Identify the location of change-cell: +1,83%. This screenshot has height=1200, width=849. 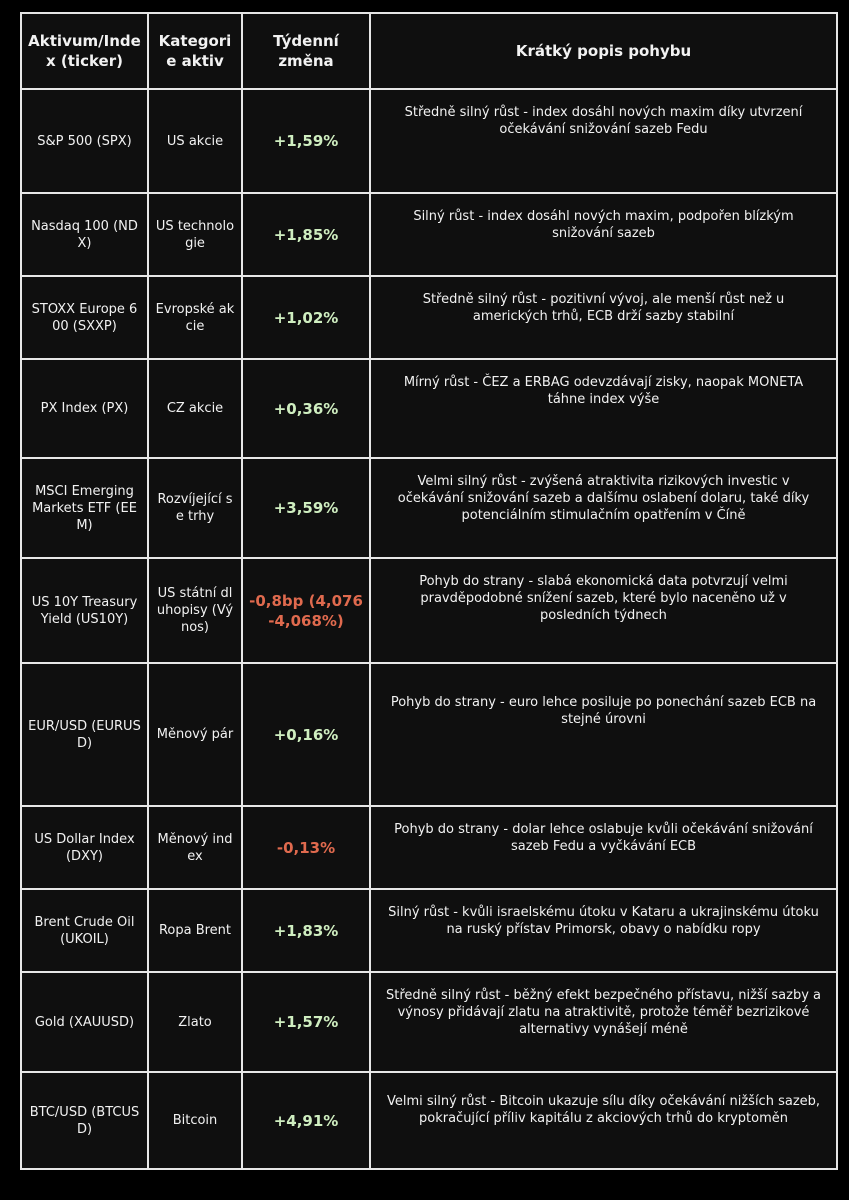
(306, 930).